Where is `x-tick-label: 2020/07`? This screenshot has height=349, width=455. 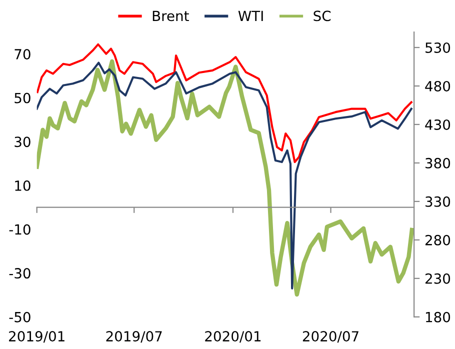 x-tick-label: 2020/07 is located at coordinates (330, 337).